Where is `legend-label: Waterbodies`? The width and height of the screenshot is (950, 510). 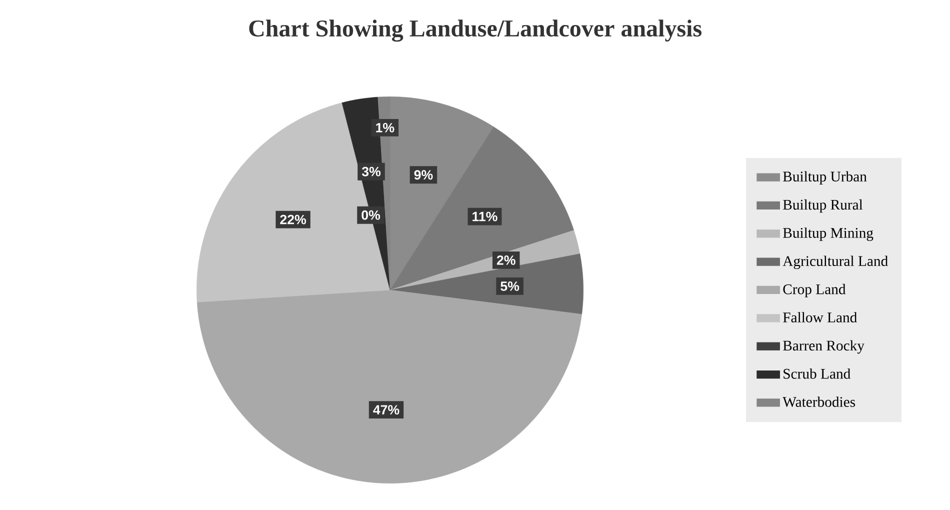
legend-label: Waterbodies is located at coordinates (819, 402).